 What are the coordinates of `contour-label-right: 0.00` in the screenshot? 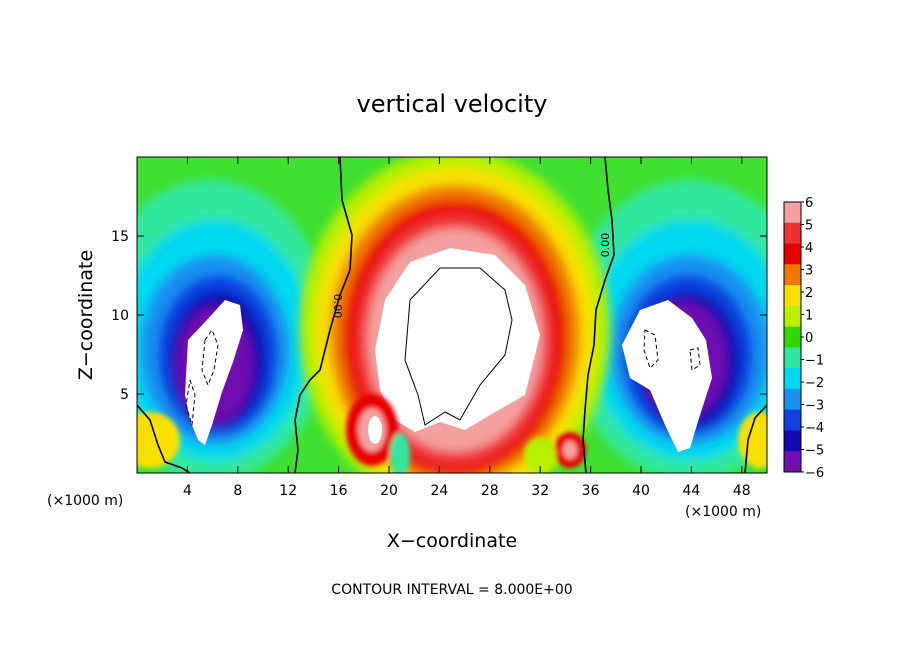 It's located at (605, 245).